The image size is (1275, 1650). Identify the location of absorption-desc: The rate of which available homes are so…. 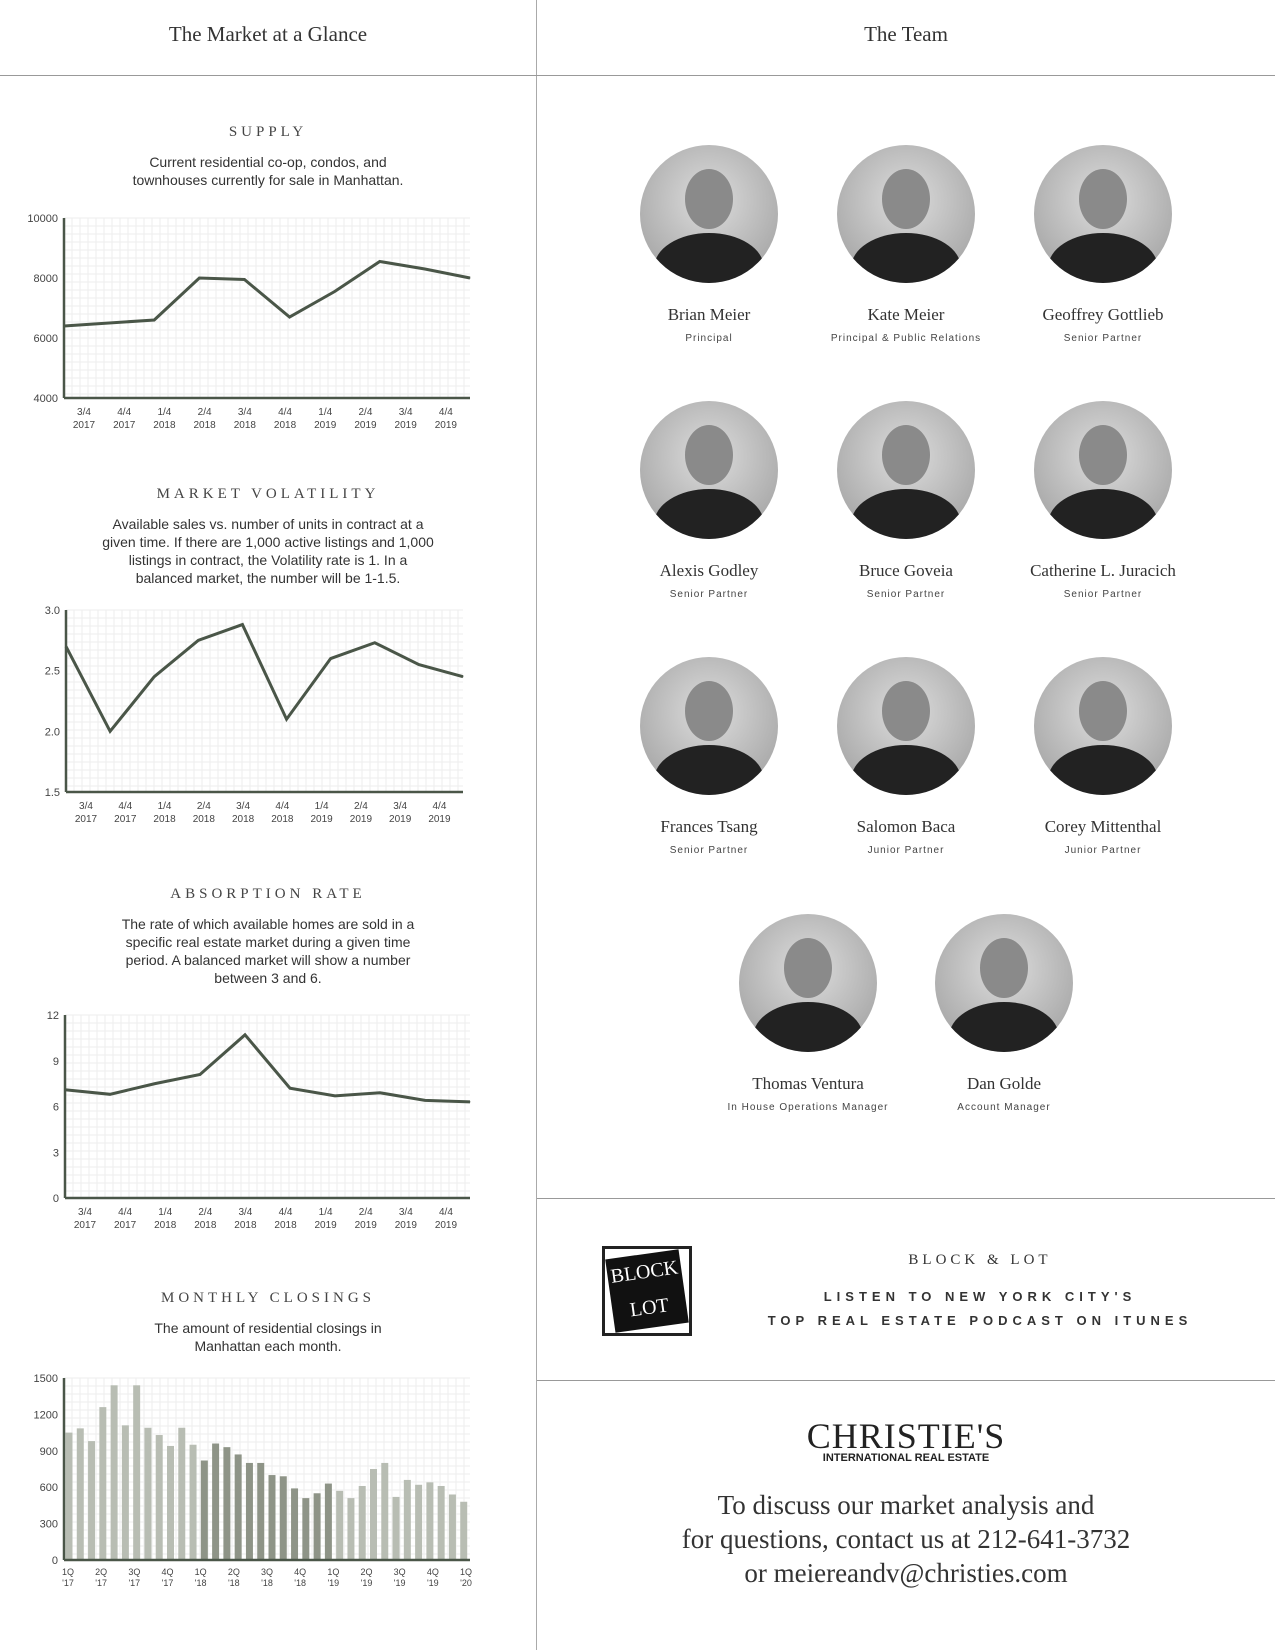
(268, 951).